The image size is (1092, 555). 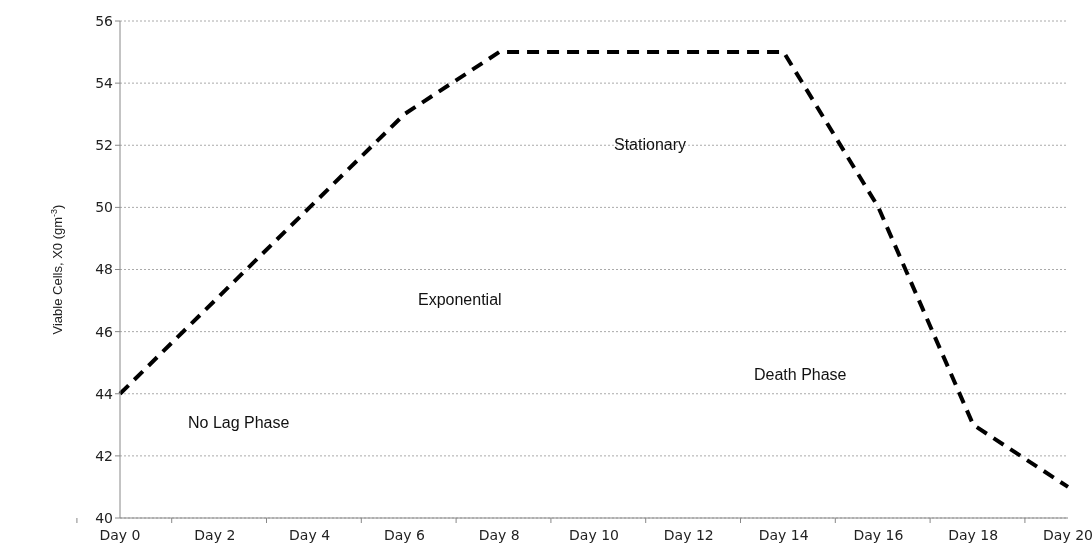 What do you see at coordinates (104, 331) in the screenshot?
I see `y-tick-label: 46` at bounding box center [104, 331].